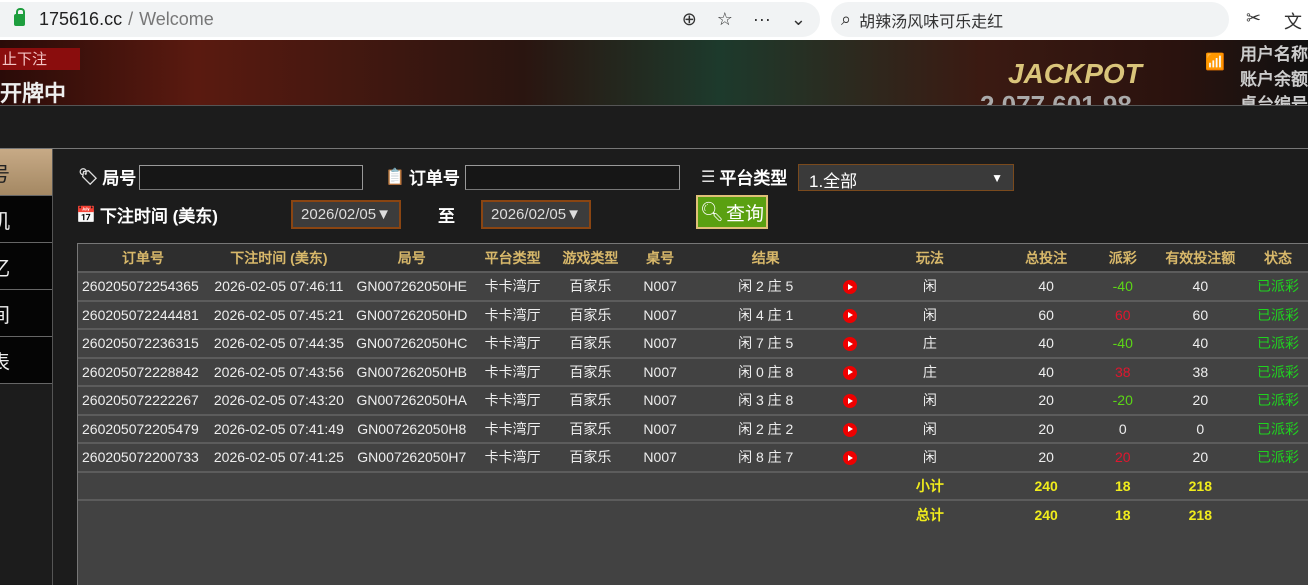 The image size is (1308, 585). Describe the element at coordinates (143, 371) in the screenshot. I see `table-cell: 260205072228842` at that location.